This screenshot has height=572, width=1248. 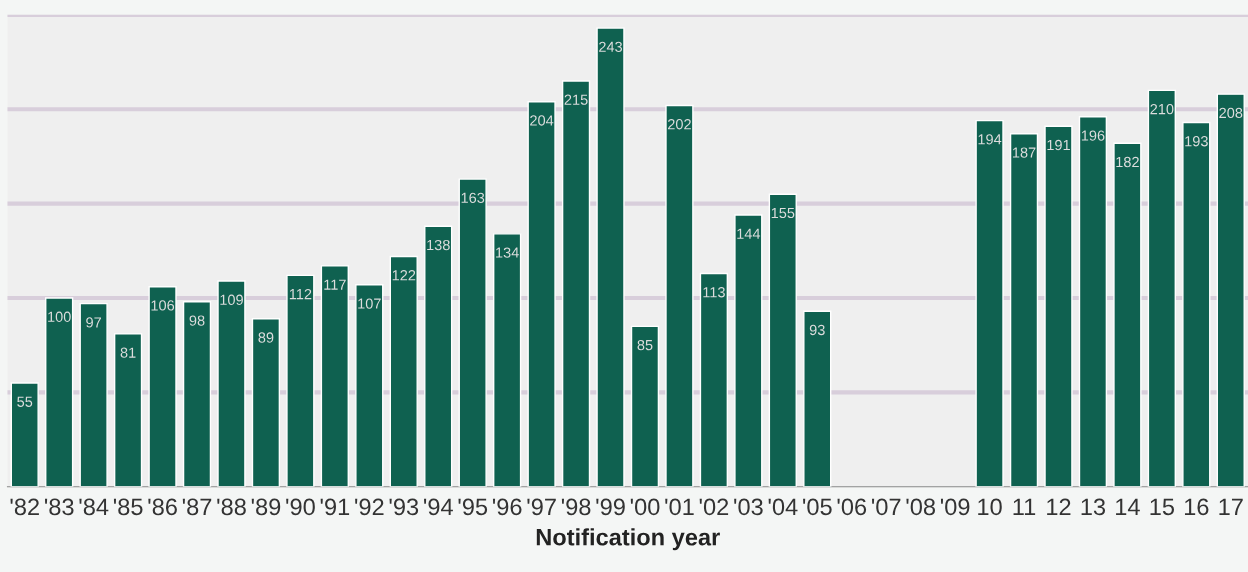 What do you see at coordinates (783, 213) in the screenshot?
I see `data-label: 155` at bounding box center [783, 213].